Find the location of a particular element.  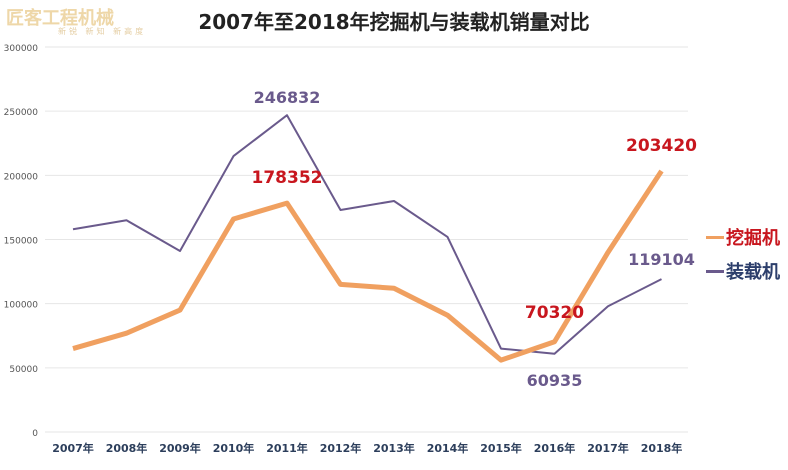

data-label: 60935 is located at coordinates (555, 380).